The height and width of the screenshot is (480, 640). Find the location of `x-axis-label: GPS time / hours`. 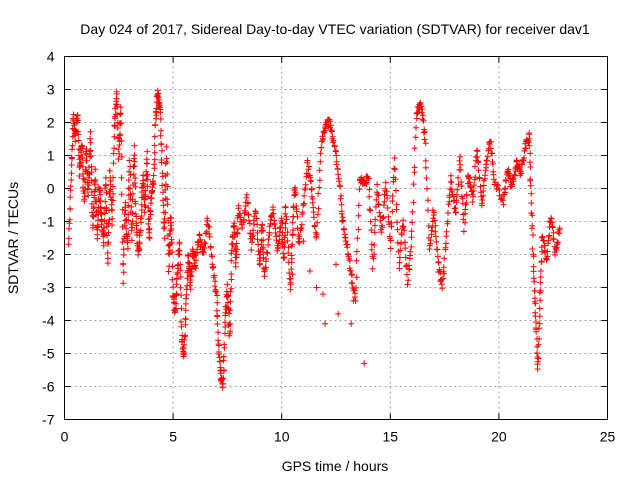

x-axis-label: GPS time / hours is located at coordinates (335, 466).